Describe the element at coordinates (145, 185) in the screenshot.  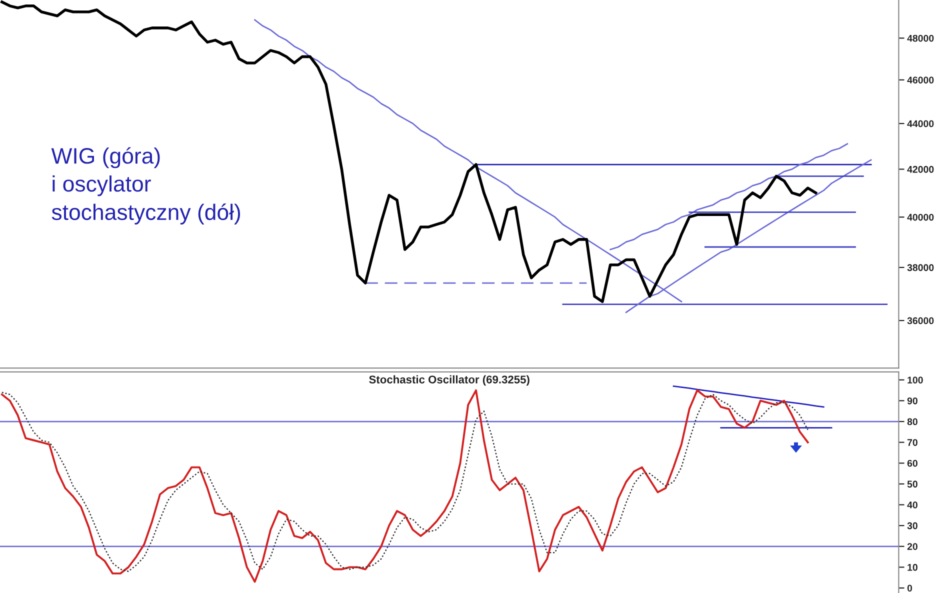
I see `annotation: WIG (góra) i oscylator stochastyczny (dół)` at that location.